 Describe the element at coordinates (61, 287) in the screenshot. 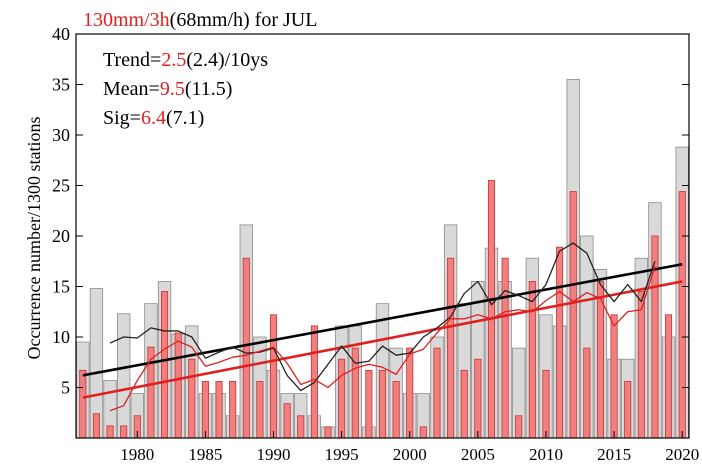

I see `y-tick-label-15: 15` at that location.